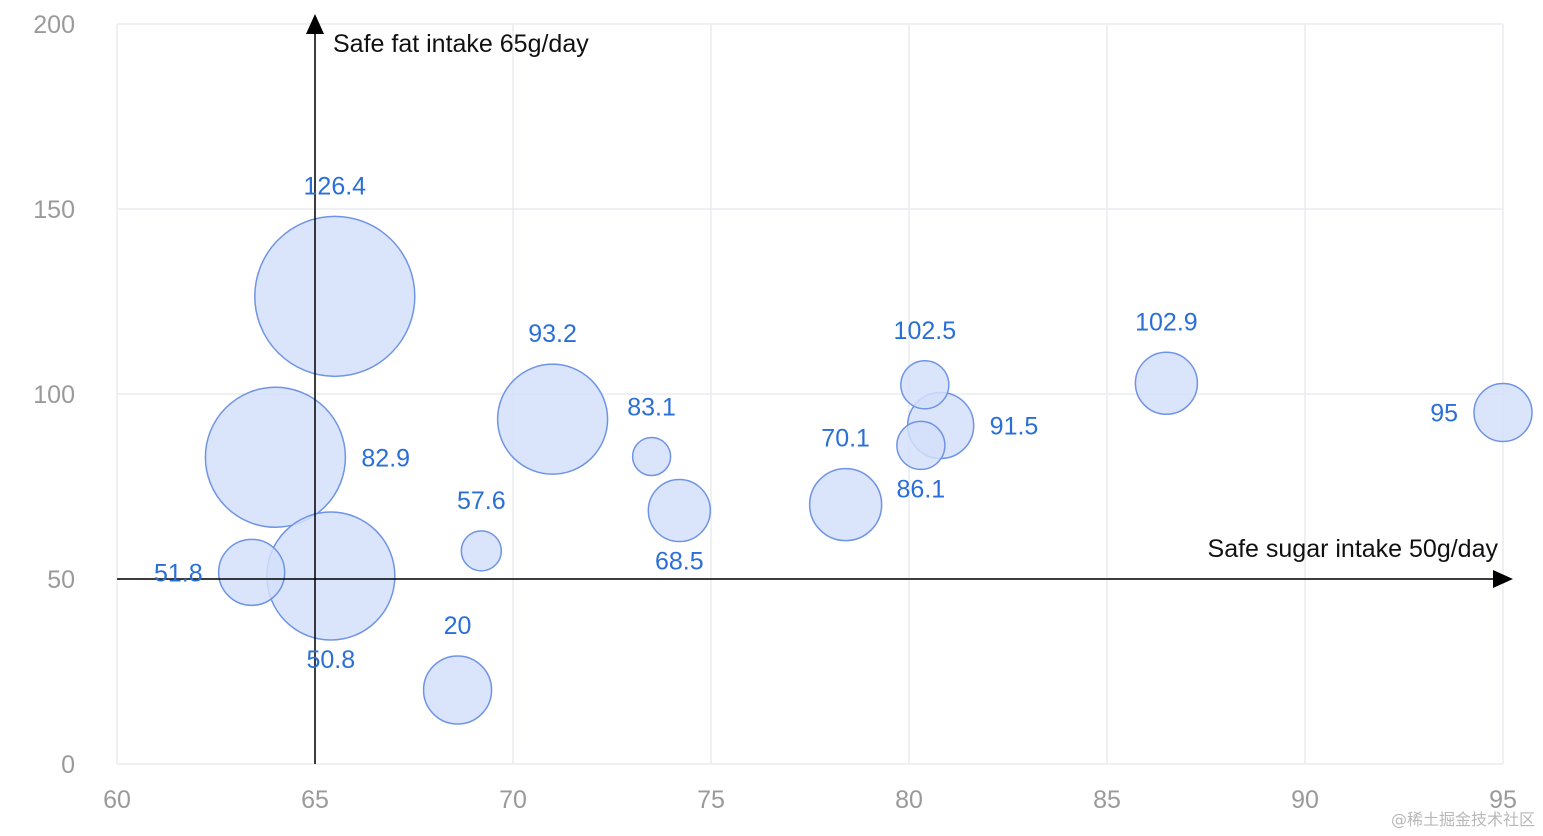  I want to click on bubble-data-label: 102.5, so click(925, 331).